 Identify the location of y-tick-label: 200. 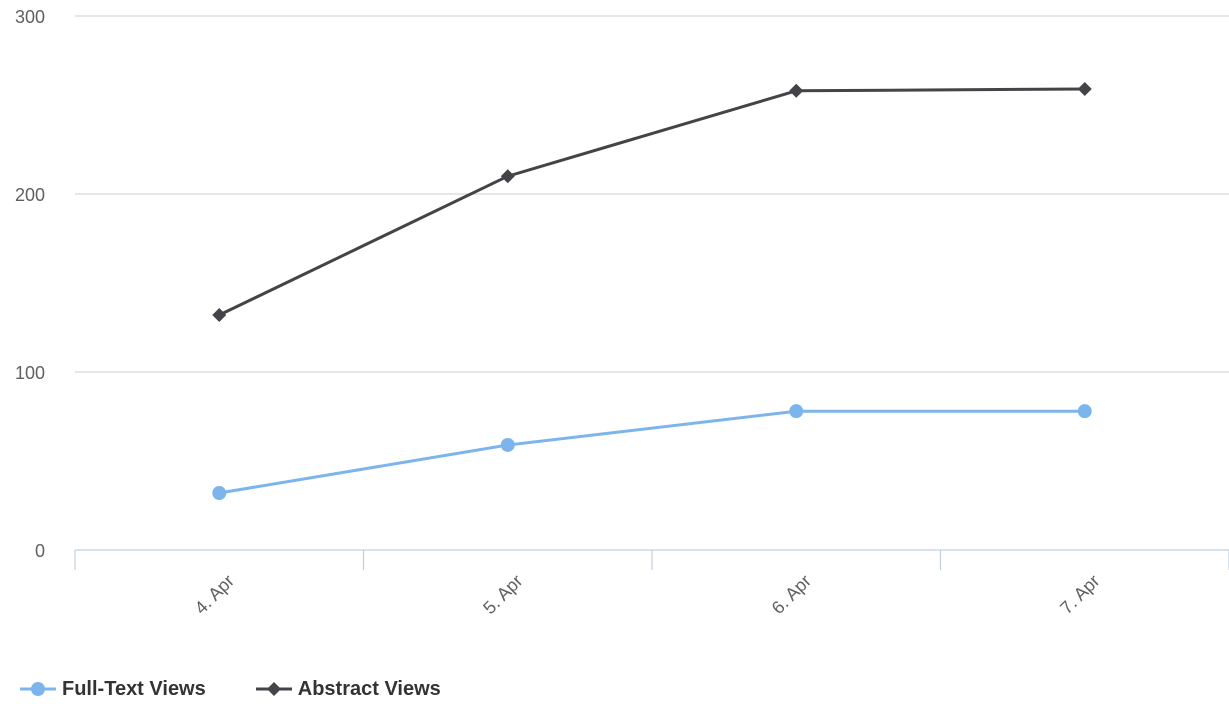
(30, 195).